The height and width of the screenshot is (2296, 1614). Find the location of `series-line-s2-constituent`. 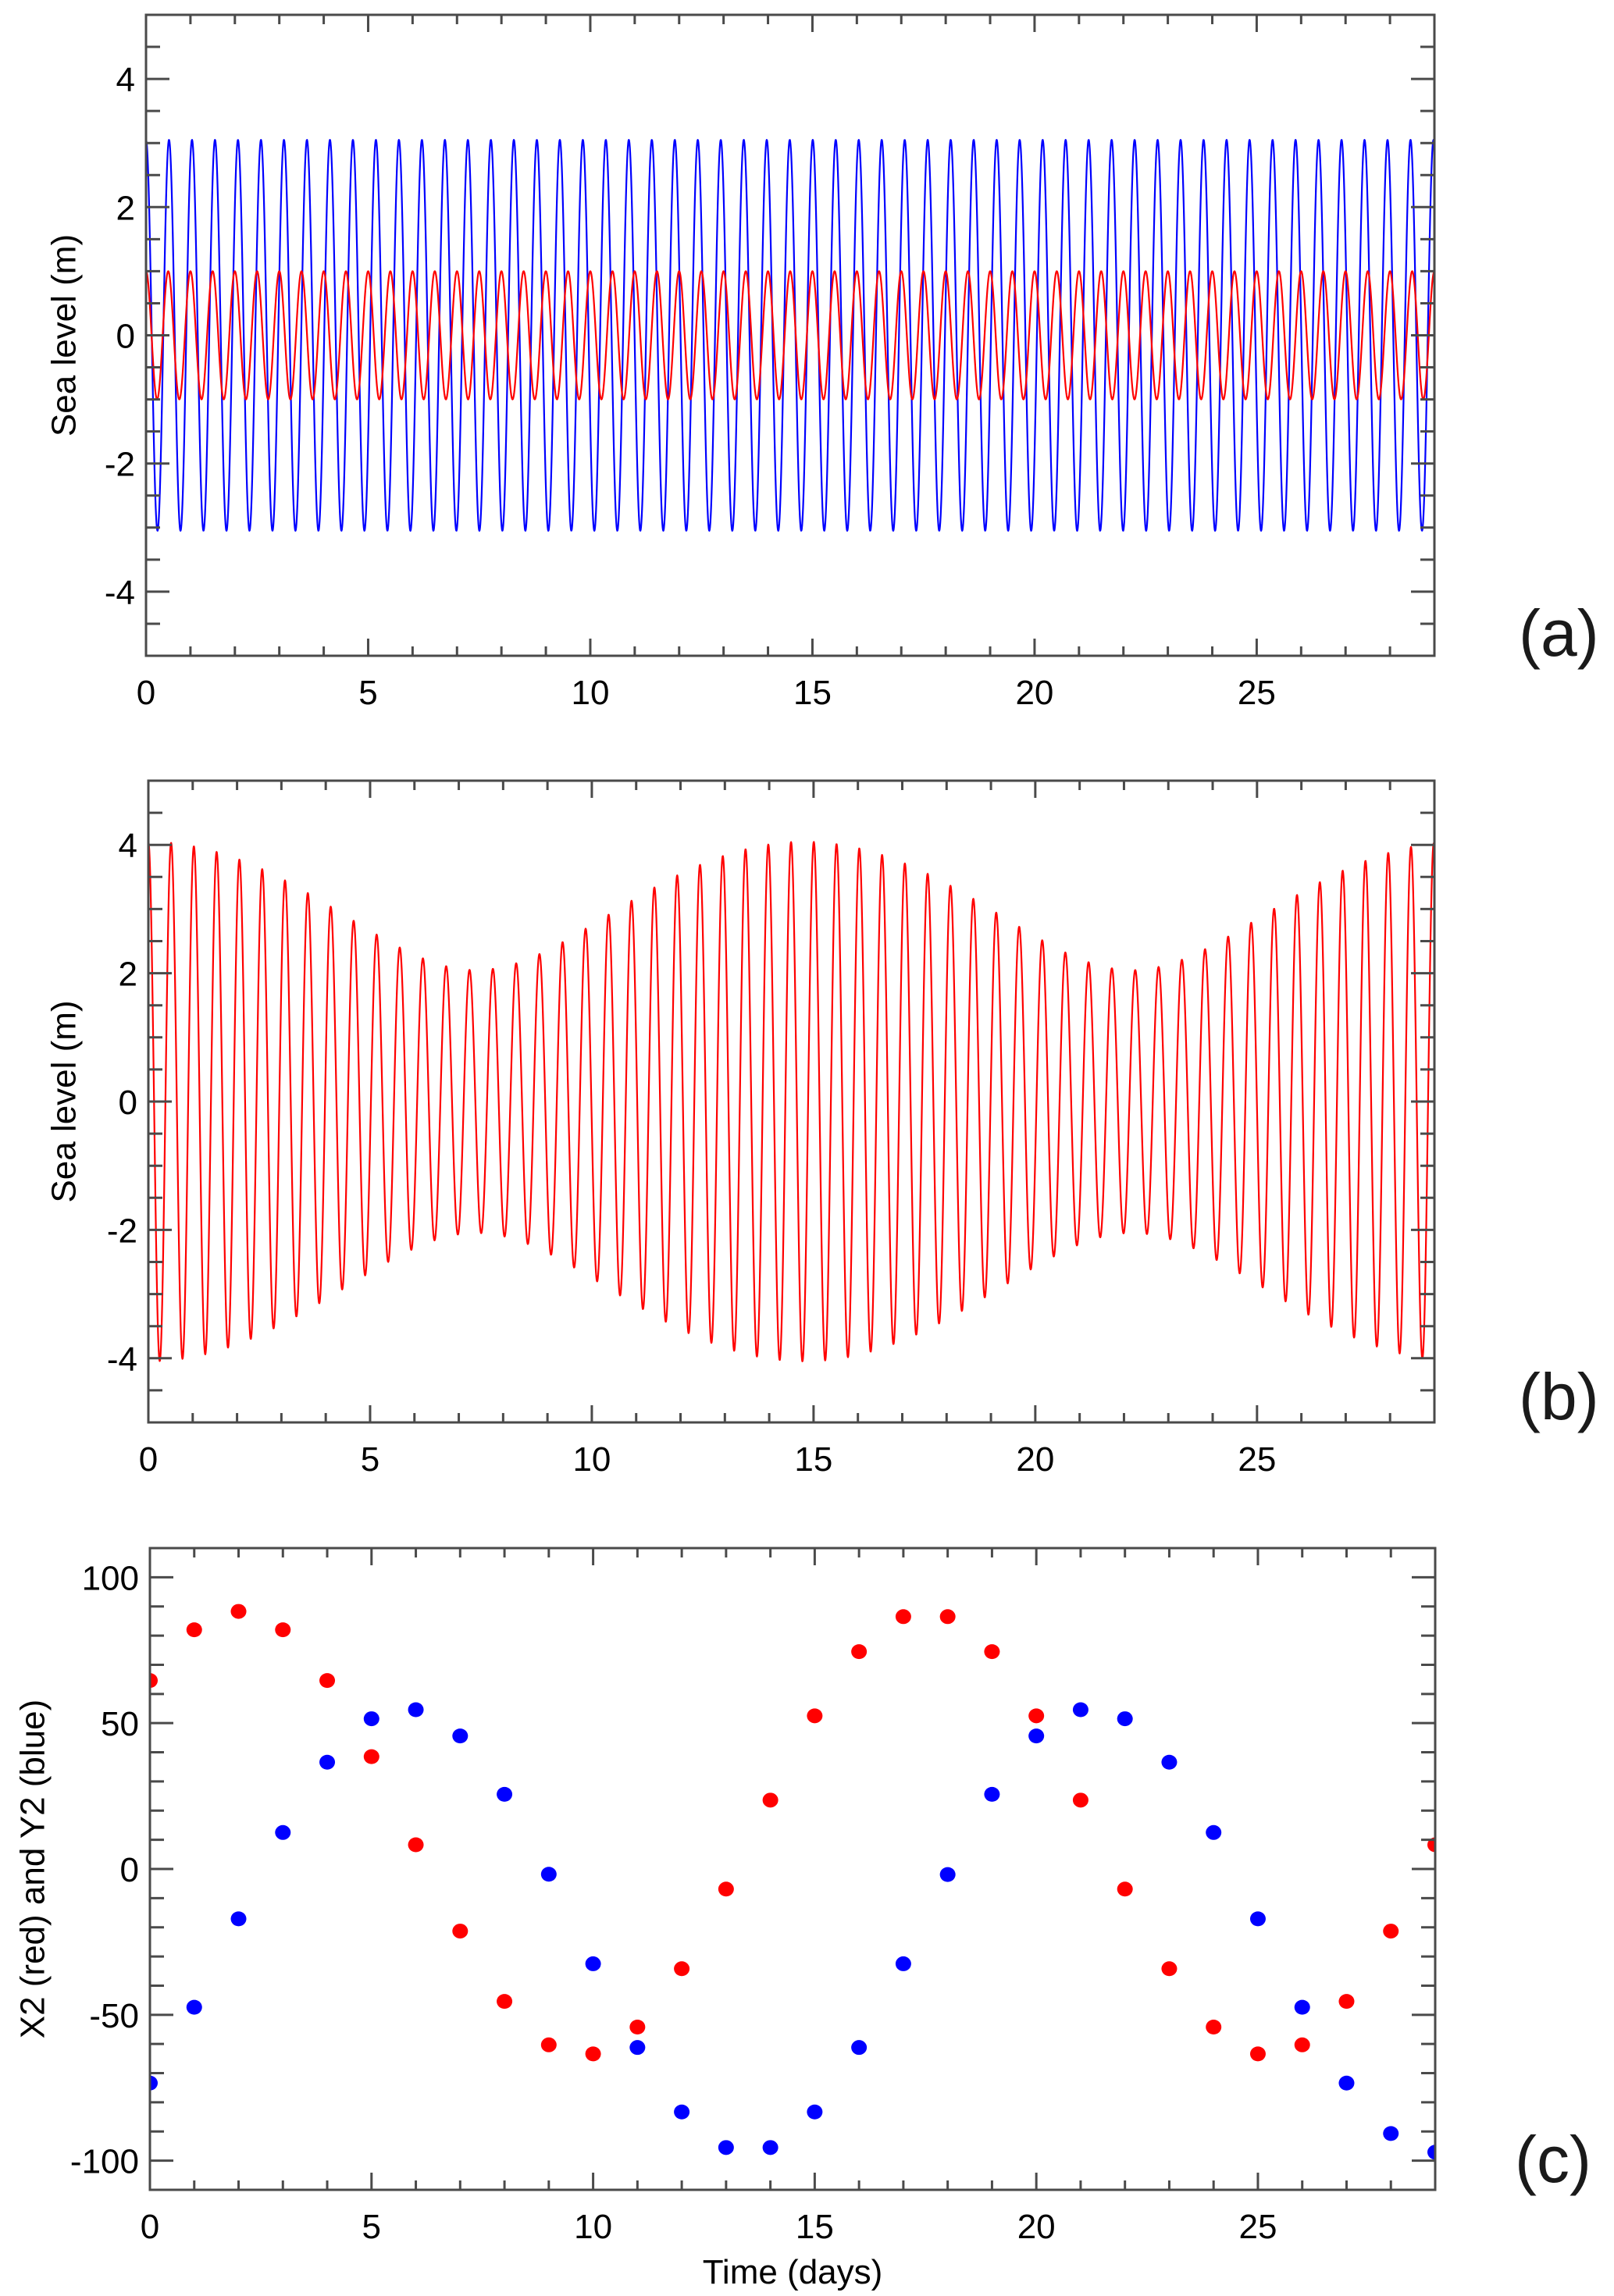

series-line-s2-constituent is located at coordinates (790, 335).